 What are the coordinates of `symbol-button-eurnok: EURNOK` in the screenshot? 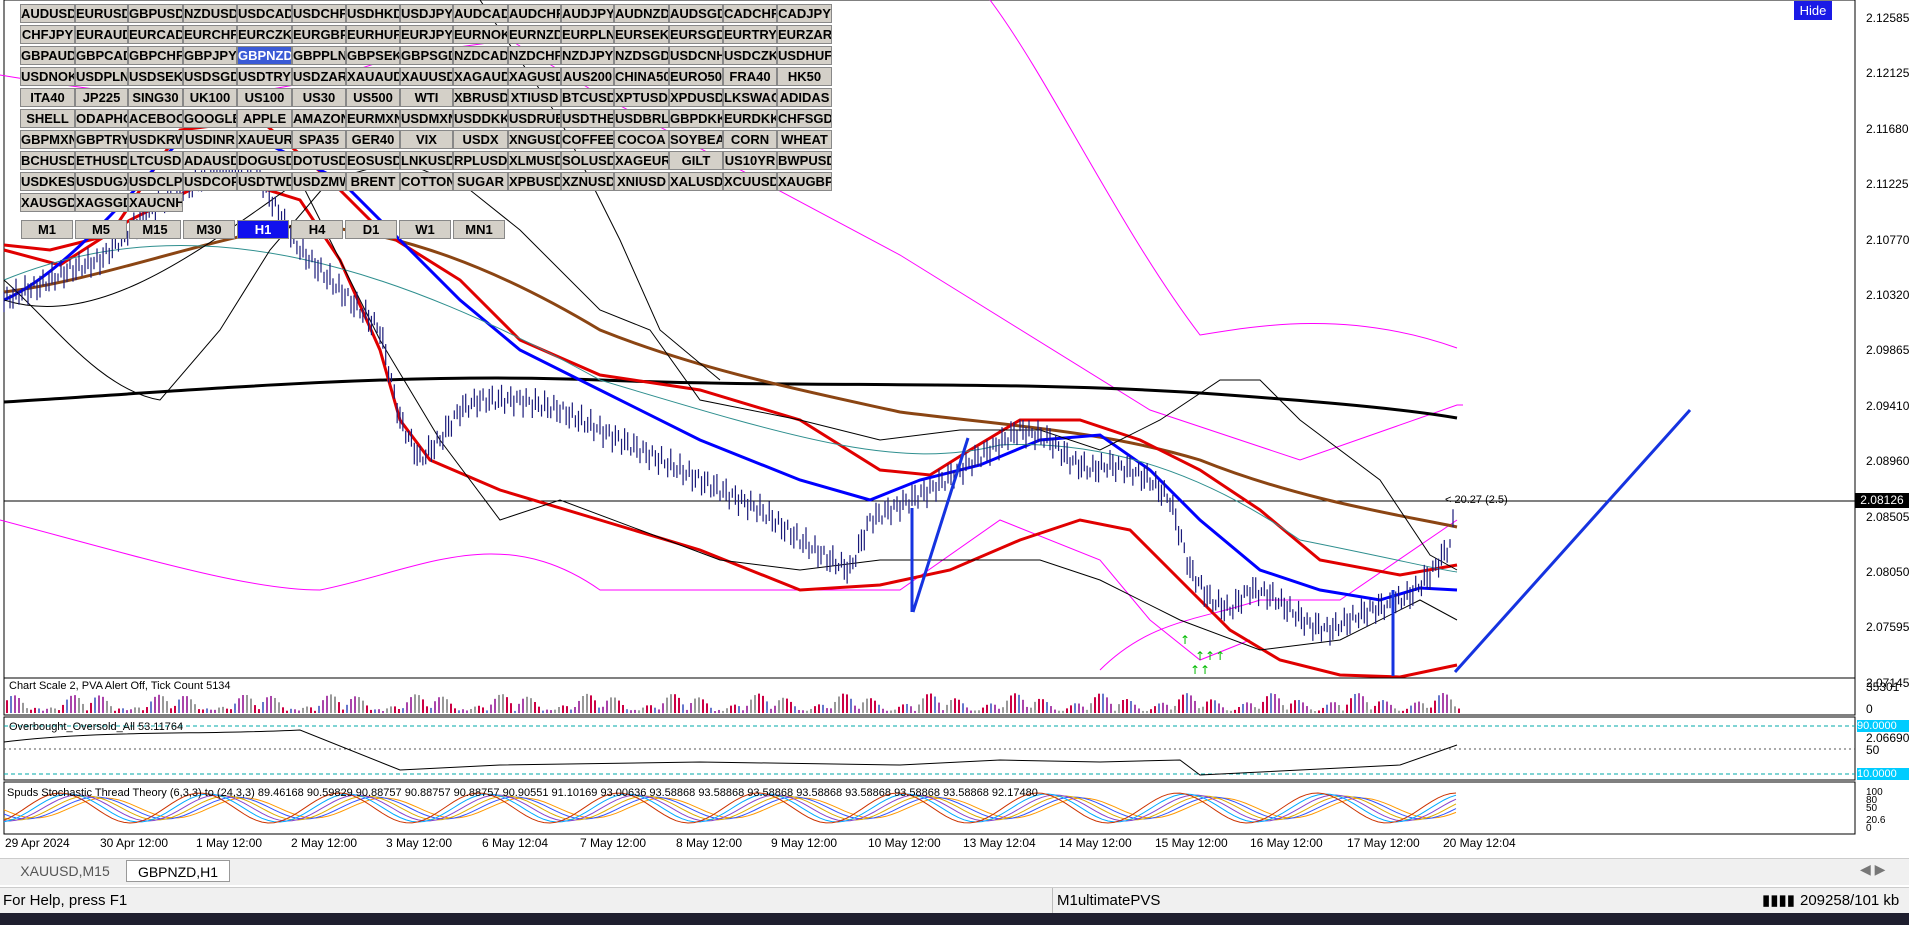 It's located at (480, 34).